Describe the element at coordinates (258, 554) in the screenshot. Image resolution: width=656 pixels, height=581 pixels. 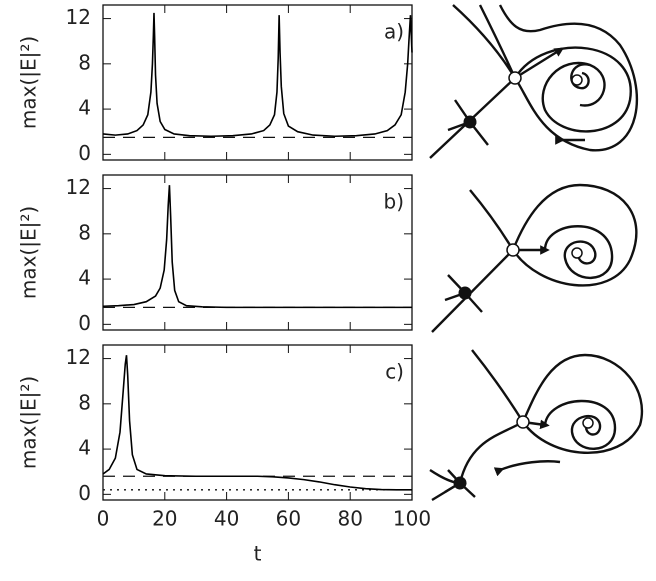
I see `x-axis-label: t` at that location.